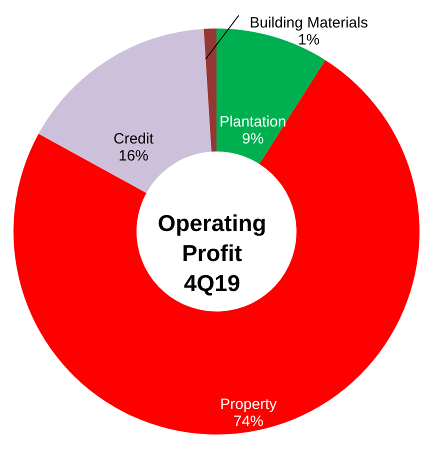  What do you see at coordinates (253, 121) in the screenshot?
I see `slice-label: Plantation` at bounding box center [253, 121].